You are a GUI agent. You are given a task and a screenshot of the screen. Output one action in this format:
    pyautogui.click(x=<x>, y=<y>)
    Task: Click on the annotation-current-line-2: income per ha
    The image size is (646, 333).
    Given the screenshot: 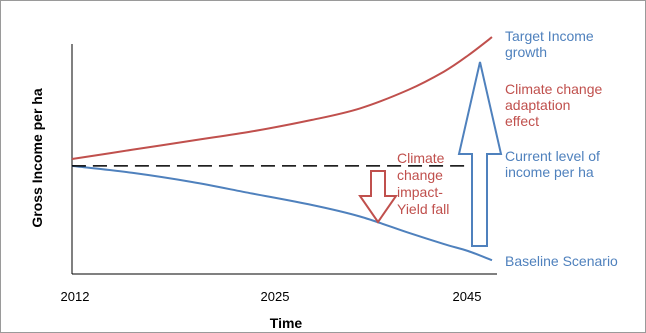 What is the action you would take?
    pyautogui.click(x=549, y=172)
    